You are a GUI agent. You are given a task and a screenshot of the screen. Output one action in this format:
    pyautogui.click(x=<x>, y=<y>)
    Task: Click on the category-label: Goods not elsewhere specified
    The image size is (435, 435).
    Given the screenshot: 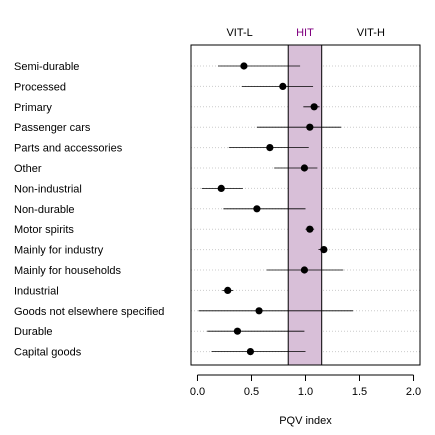 What is the action you would take?
    pyautogui.click(x=89, y=312)
    